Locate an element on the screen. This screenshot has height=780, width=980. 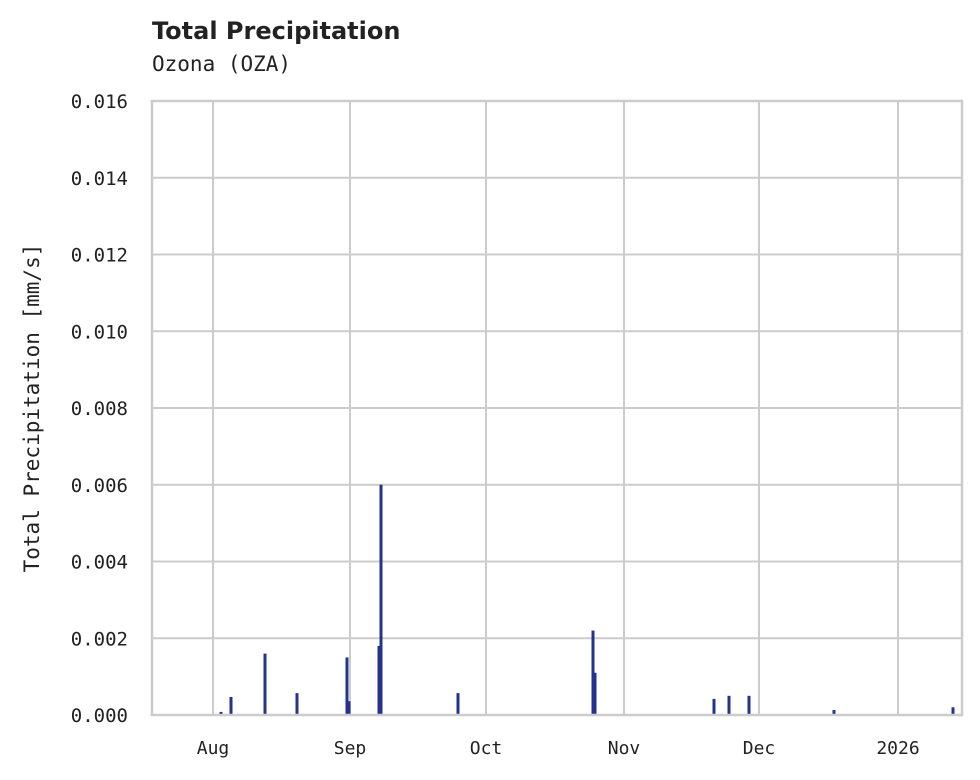
y-tick-label: 0.006 is located at coordinates (99, 486).